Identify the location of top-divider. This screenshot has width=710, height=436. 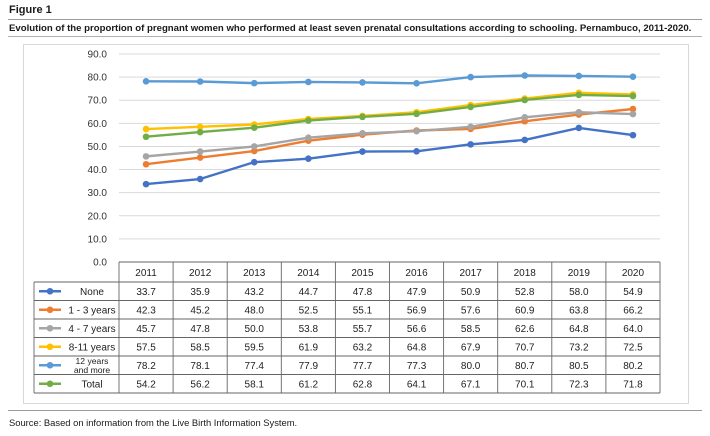
(355, 19).